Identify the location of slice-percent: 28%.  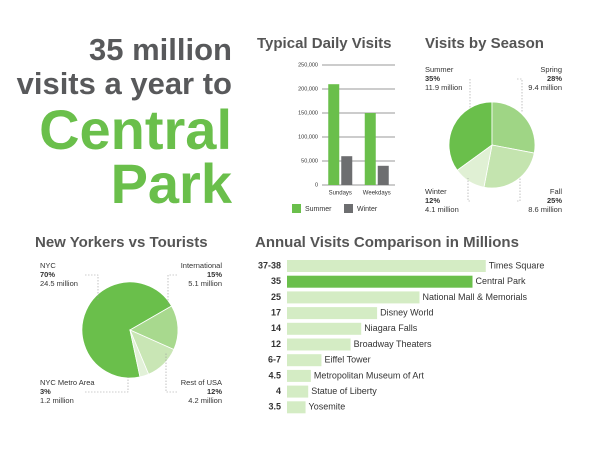
(554, 78).